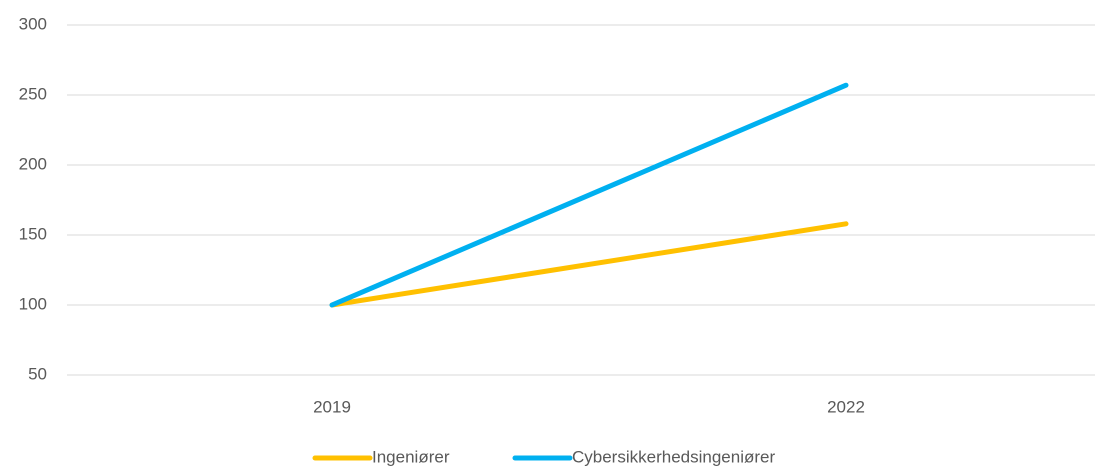 This screenshot has width=1105, height=471. What do you see at coordinates (846, 406) in the screenshot?
I see `x-tick-label: 2022` at bounding box center [846, 406].